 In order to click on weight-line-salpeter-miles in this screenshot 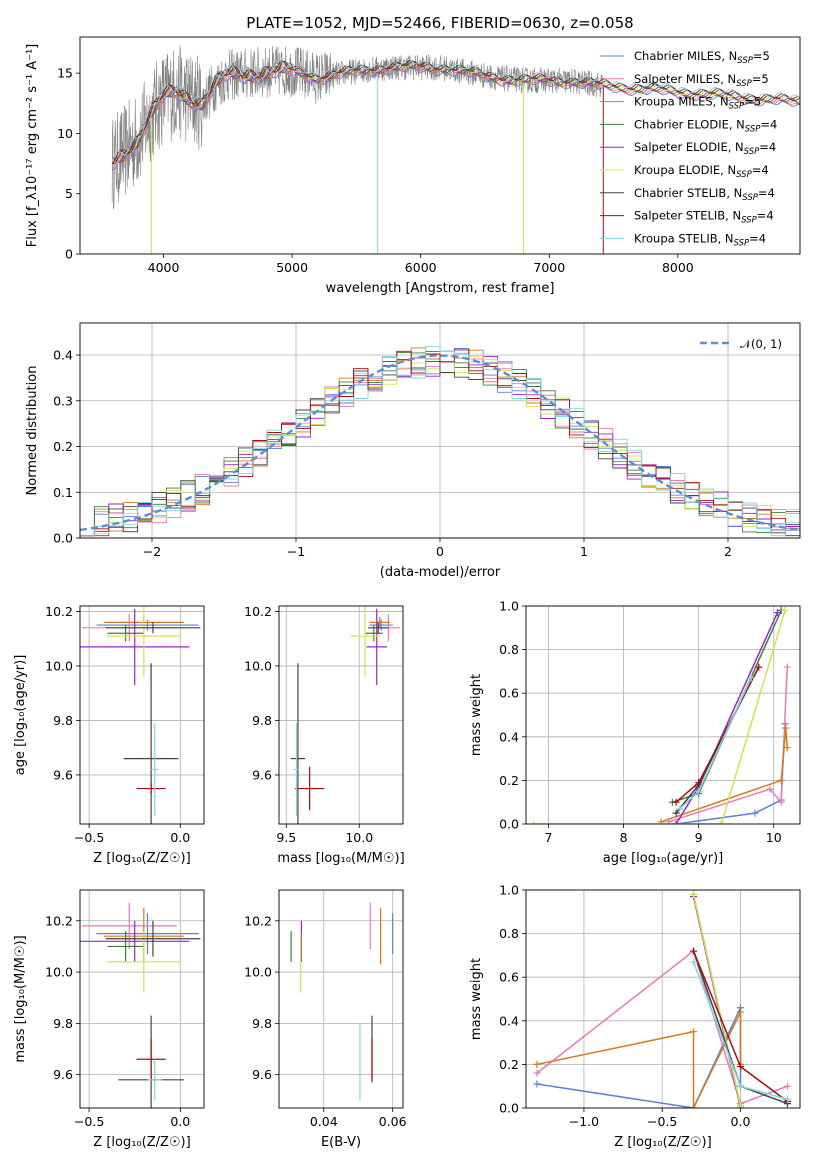, I will do `click(728, 744)`.